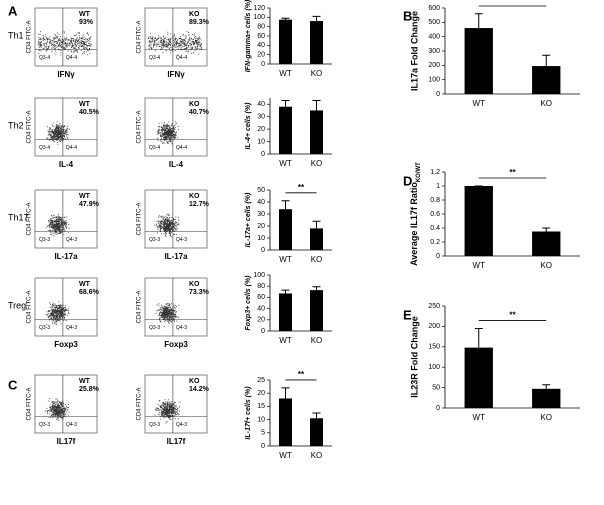 Image resolution: width=604 pixels, height=505 pixels. What do you see at coordinates (436, 387) in the screenshot?
I see `y-tick-label: 50` at bounding box center [436, 387].